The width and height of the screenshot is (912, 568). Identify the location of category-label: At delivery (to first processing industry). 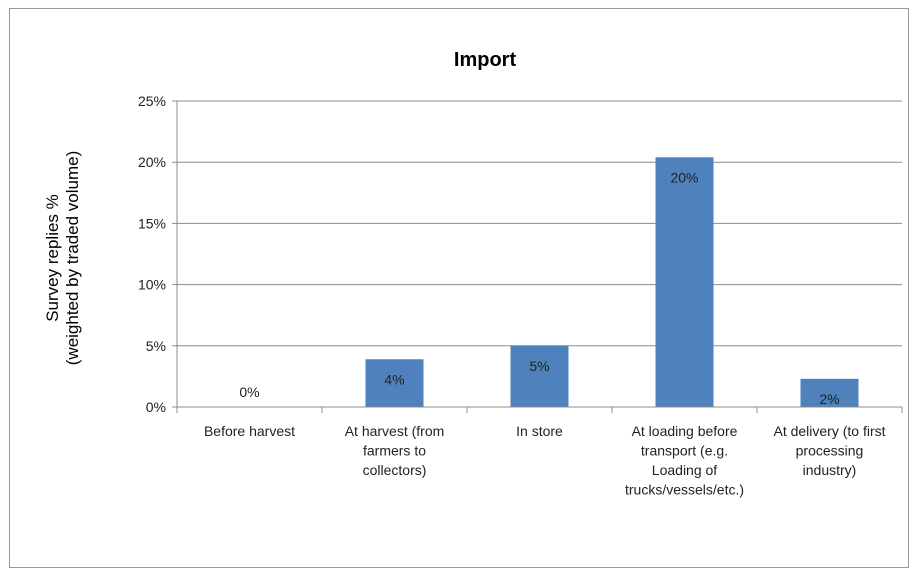
(829, 450).